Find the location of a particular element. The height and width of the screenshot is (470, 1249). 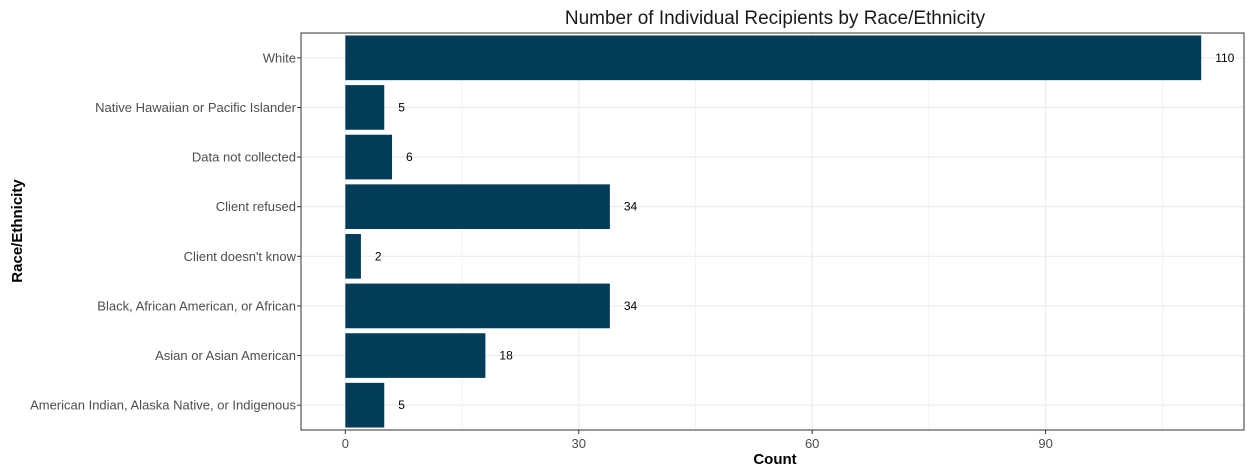

y-tick-label: White is located at coordinates (279, 57).